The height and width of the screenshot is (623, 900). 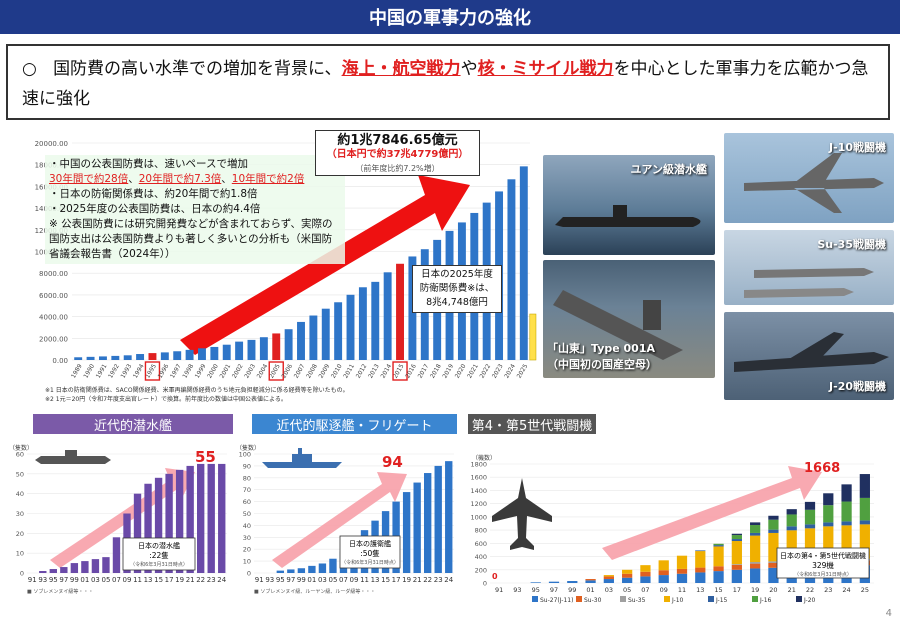 What do you see at coordinates (385, 580) in the screenshot?
I see `x-tick-label: 15` at bounding box center [385, 580].